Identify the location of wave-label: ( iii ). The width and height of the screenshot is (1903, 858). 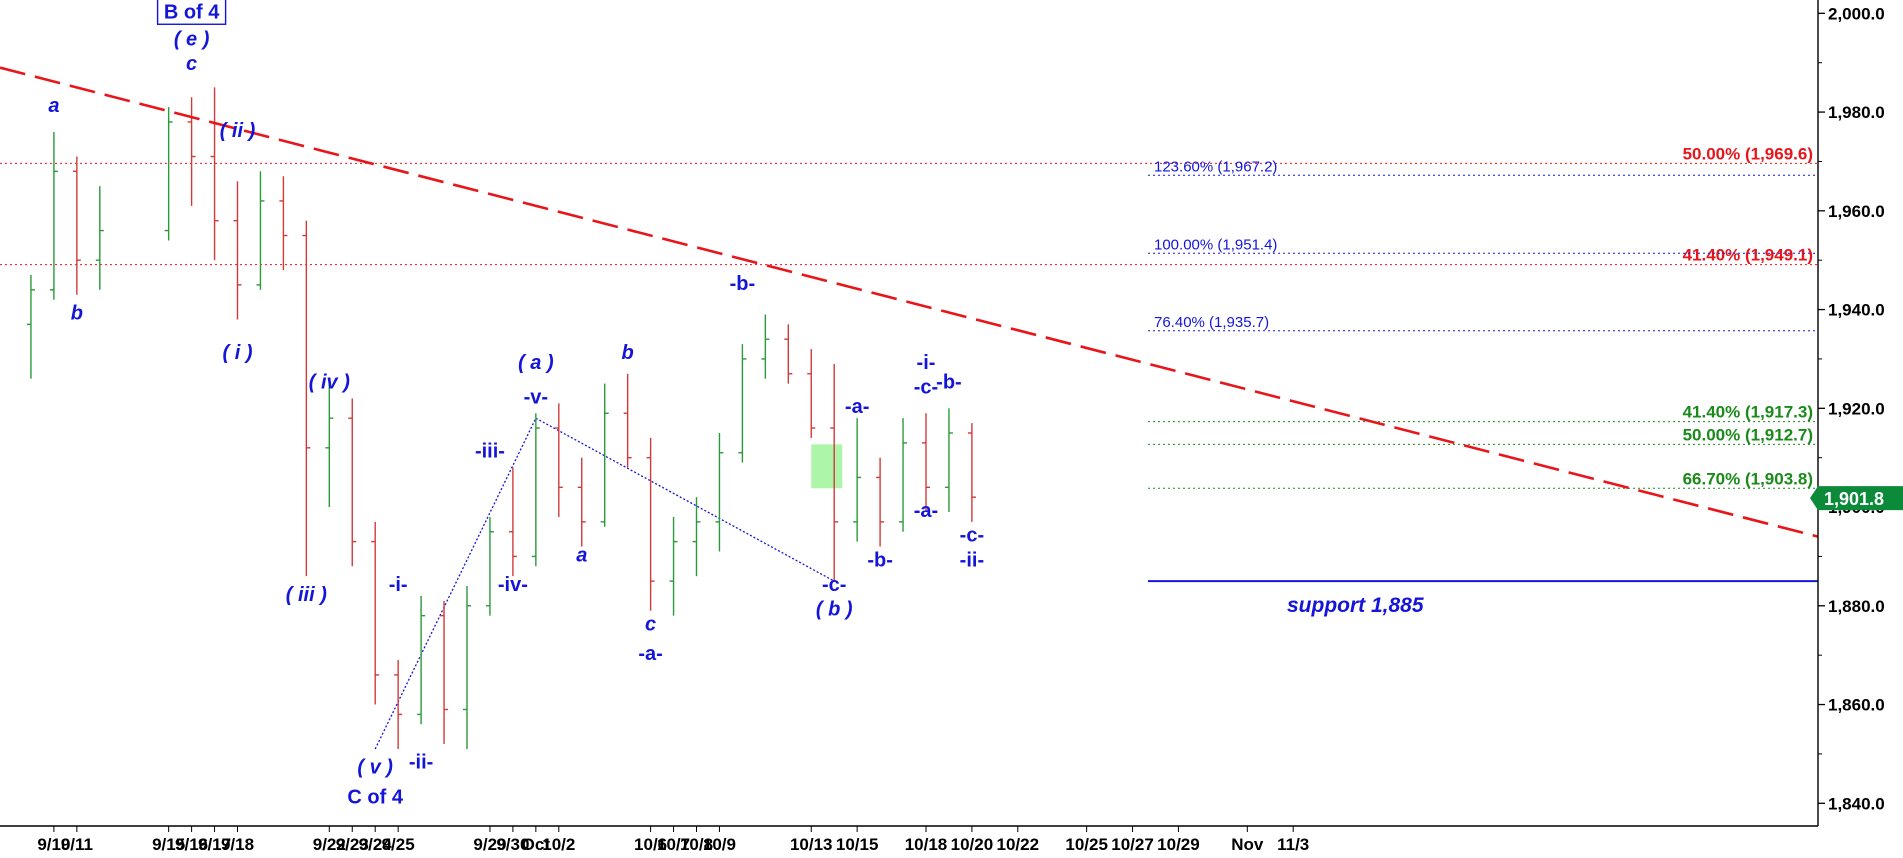
(306, 595).